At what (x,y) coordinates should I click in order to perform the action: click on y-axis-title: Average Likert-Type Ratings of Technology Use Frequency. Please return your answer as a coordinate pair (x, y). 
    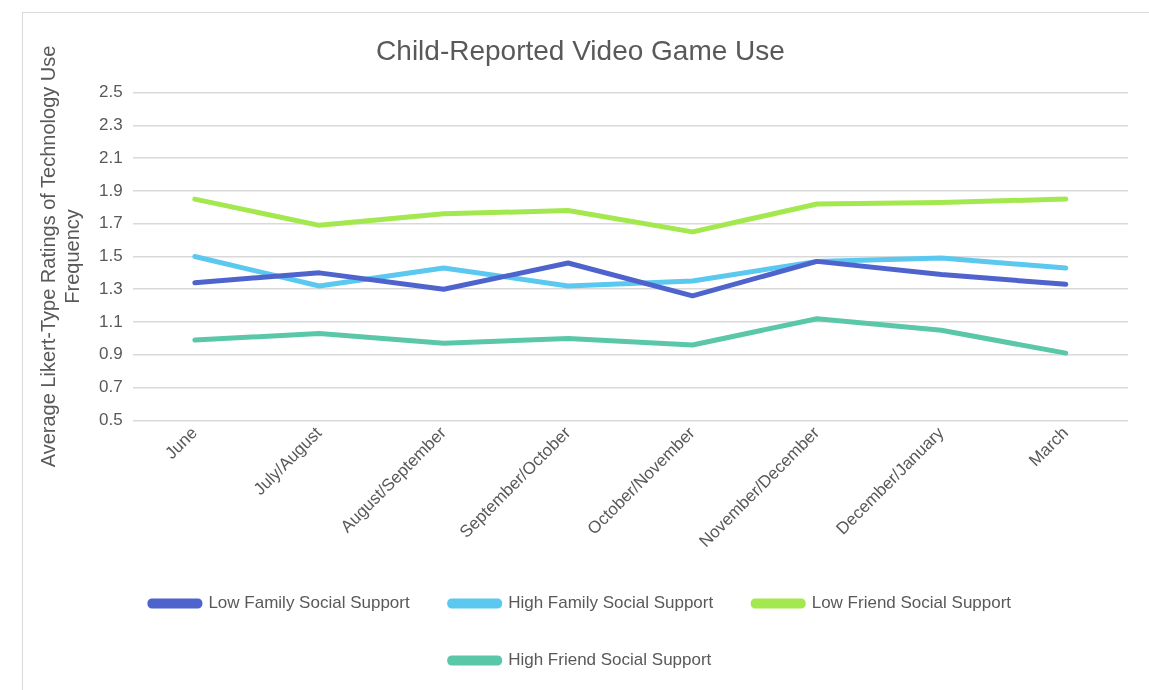
    Looking at the image, I should click on (59, 256).